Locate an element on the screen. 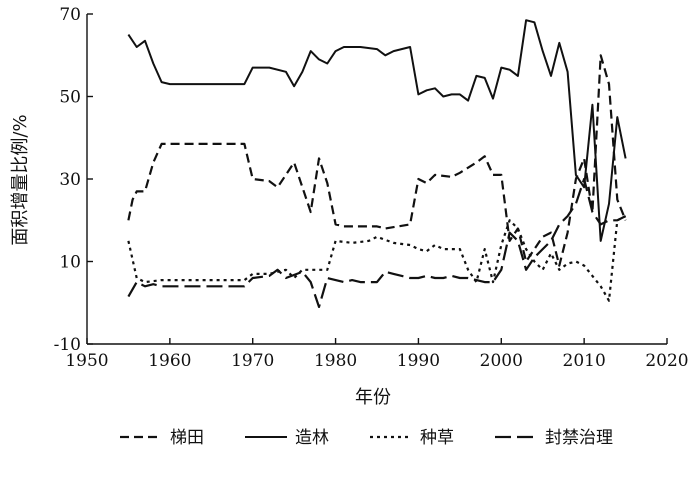 Image resolution: width=700 pixels, height=479 pixels. x-tick-label: 1970 is located at coordinates (252, 361).